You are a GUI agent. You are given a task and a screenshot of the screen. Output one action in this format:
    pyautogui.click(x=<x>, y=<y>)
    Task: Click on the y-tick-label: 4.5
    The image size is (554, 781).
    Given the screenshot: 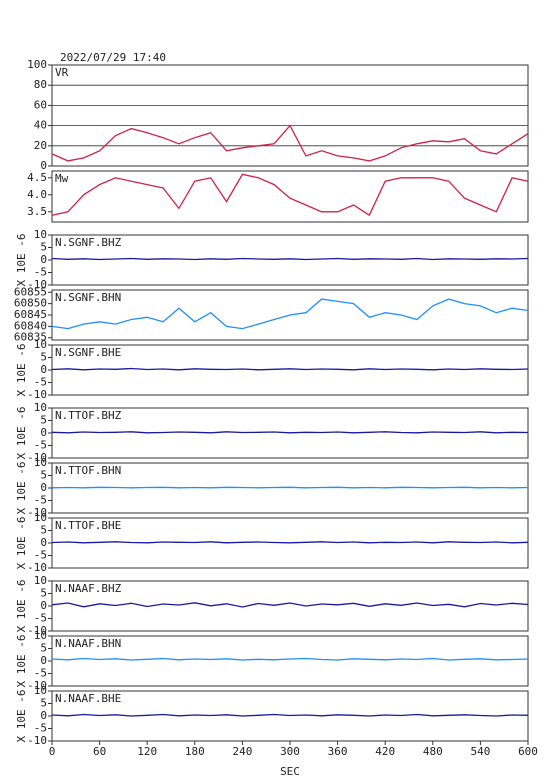 What is the action you would take?
    pyautogui.click(x=37, y=177)
    